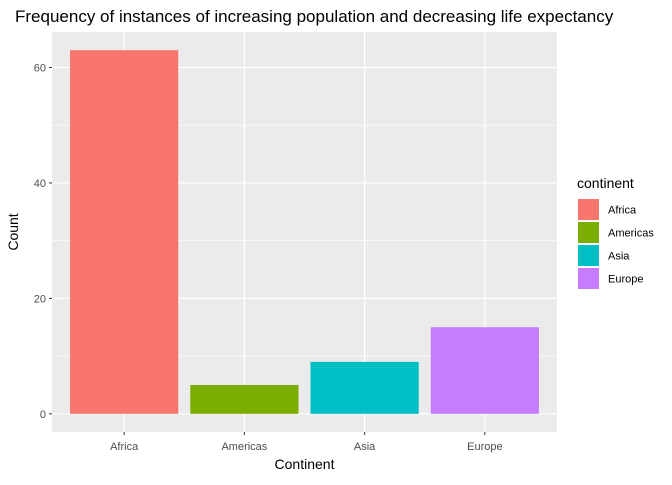 The image size is (672, 485). Describe the element at coordinates (40, 184) in the screenshot. I see `y-tick-label: 40` at that location.